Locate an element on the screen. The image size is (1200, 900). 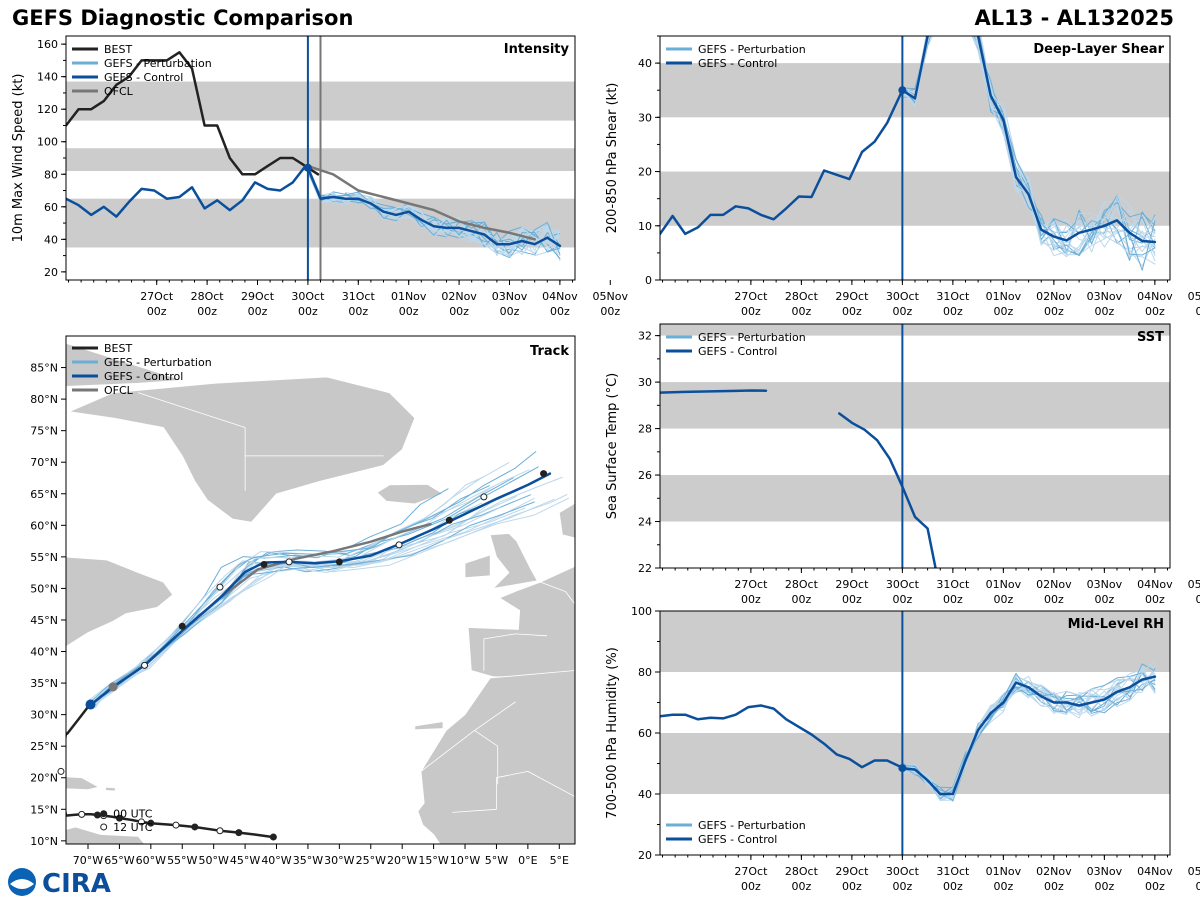
x-tick-day-label: 03Nov is located at coordinates (1105, 296).